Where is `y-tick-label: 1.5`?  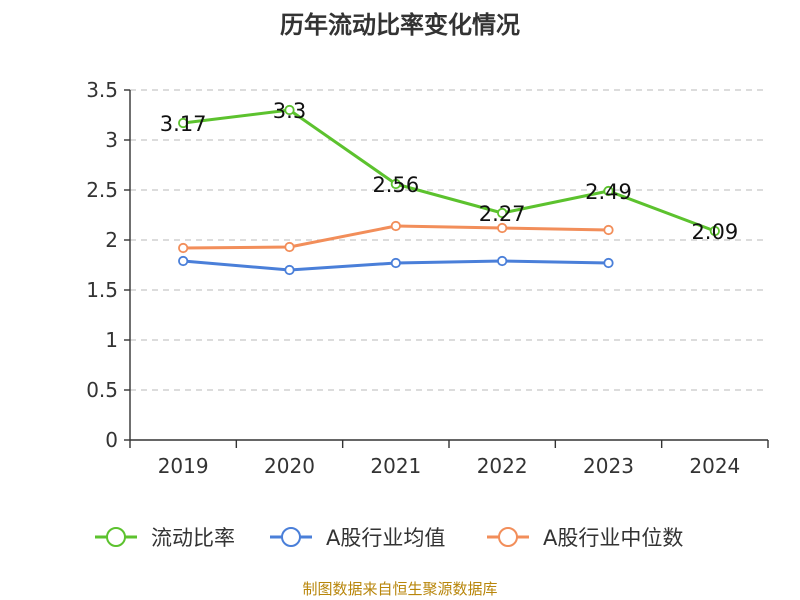 y-tick-label: 1.5 is located at coordinates (102, 290).